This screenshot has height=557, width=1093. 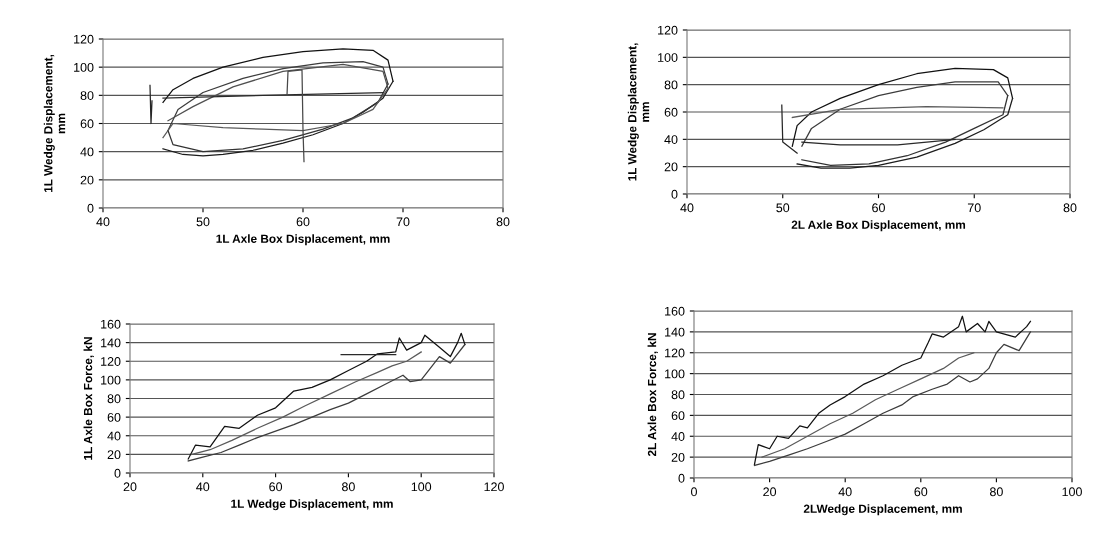 What do you see at coordinates (878, 226) in the screenshot?
I see `x-axis-title: 2L Axle Box Displacement, mm` at bounding box center [878, 226].